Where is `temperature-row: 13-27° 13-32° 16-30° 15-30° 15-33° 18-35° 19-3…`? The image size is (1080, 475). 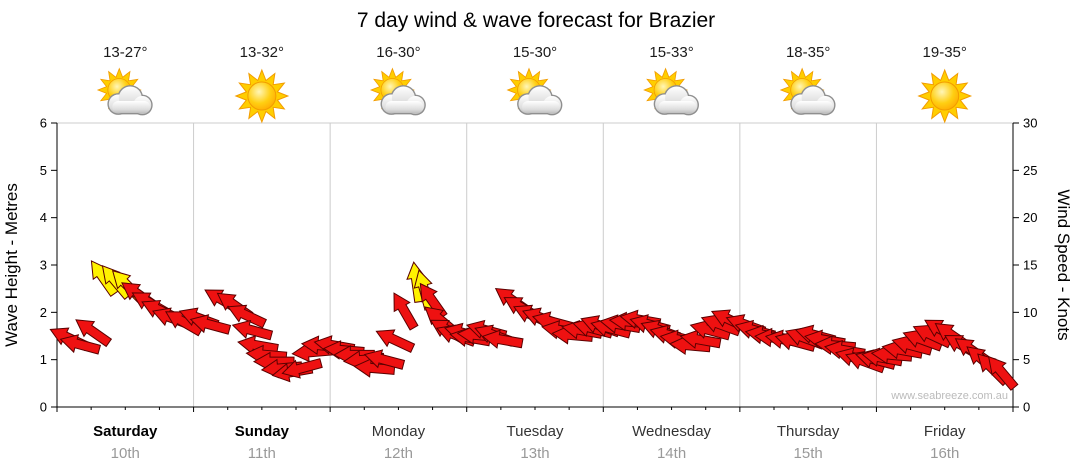 temperature-row: 13-27° 13-32° 16-30° 15-30° 15-33° 18-35° 19-3… is located at coordinates (535, 52).